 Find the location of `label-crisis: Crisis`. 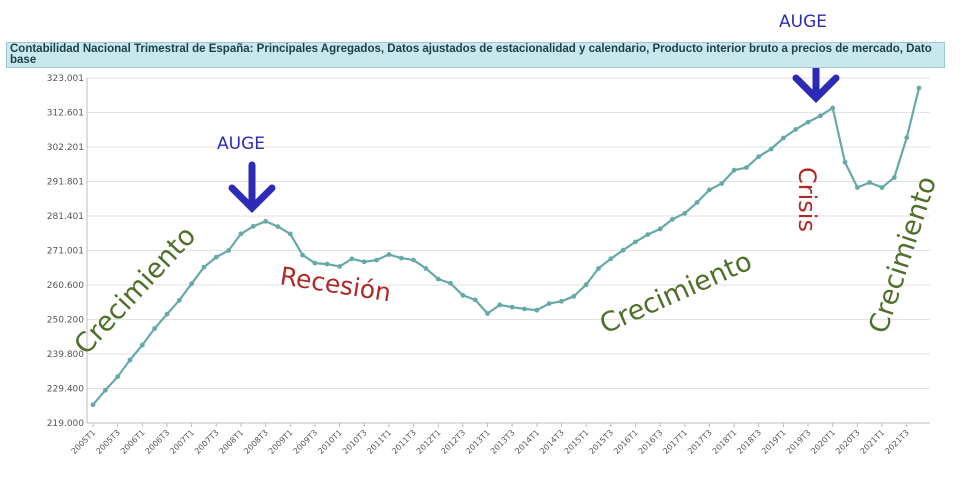

label-crisis: Crisis is located at coordinates (807, 199).